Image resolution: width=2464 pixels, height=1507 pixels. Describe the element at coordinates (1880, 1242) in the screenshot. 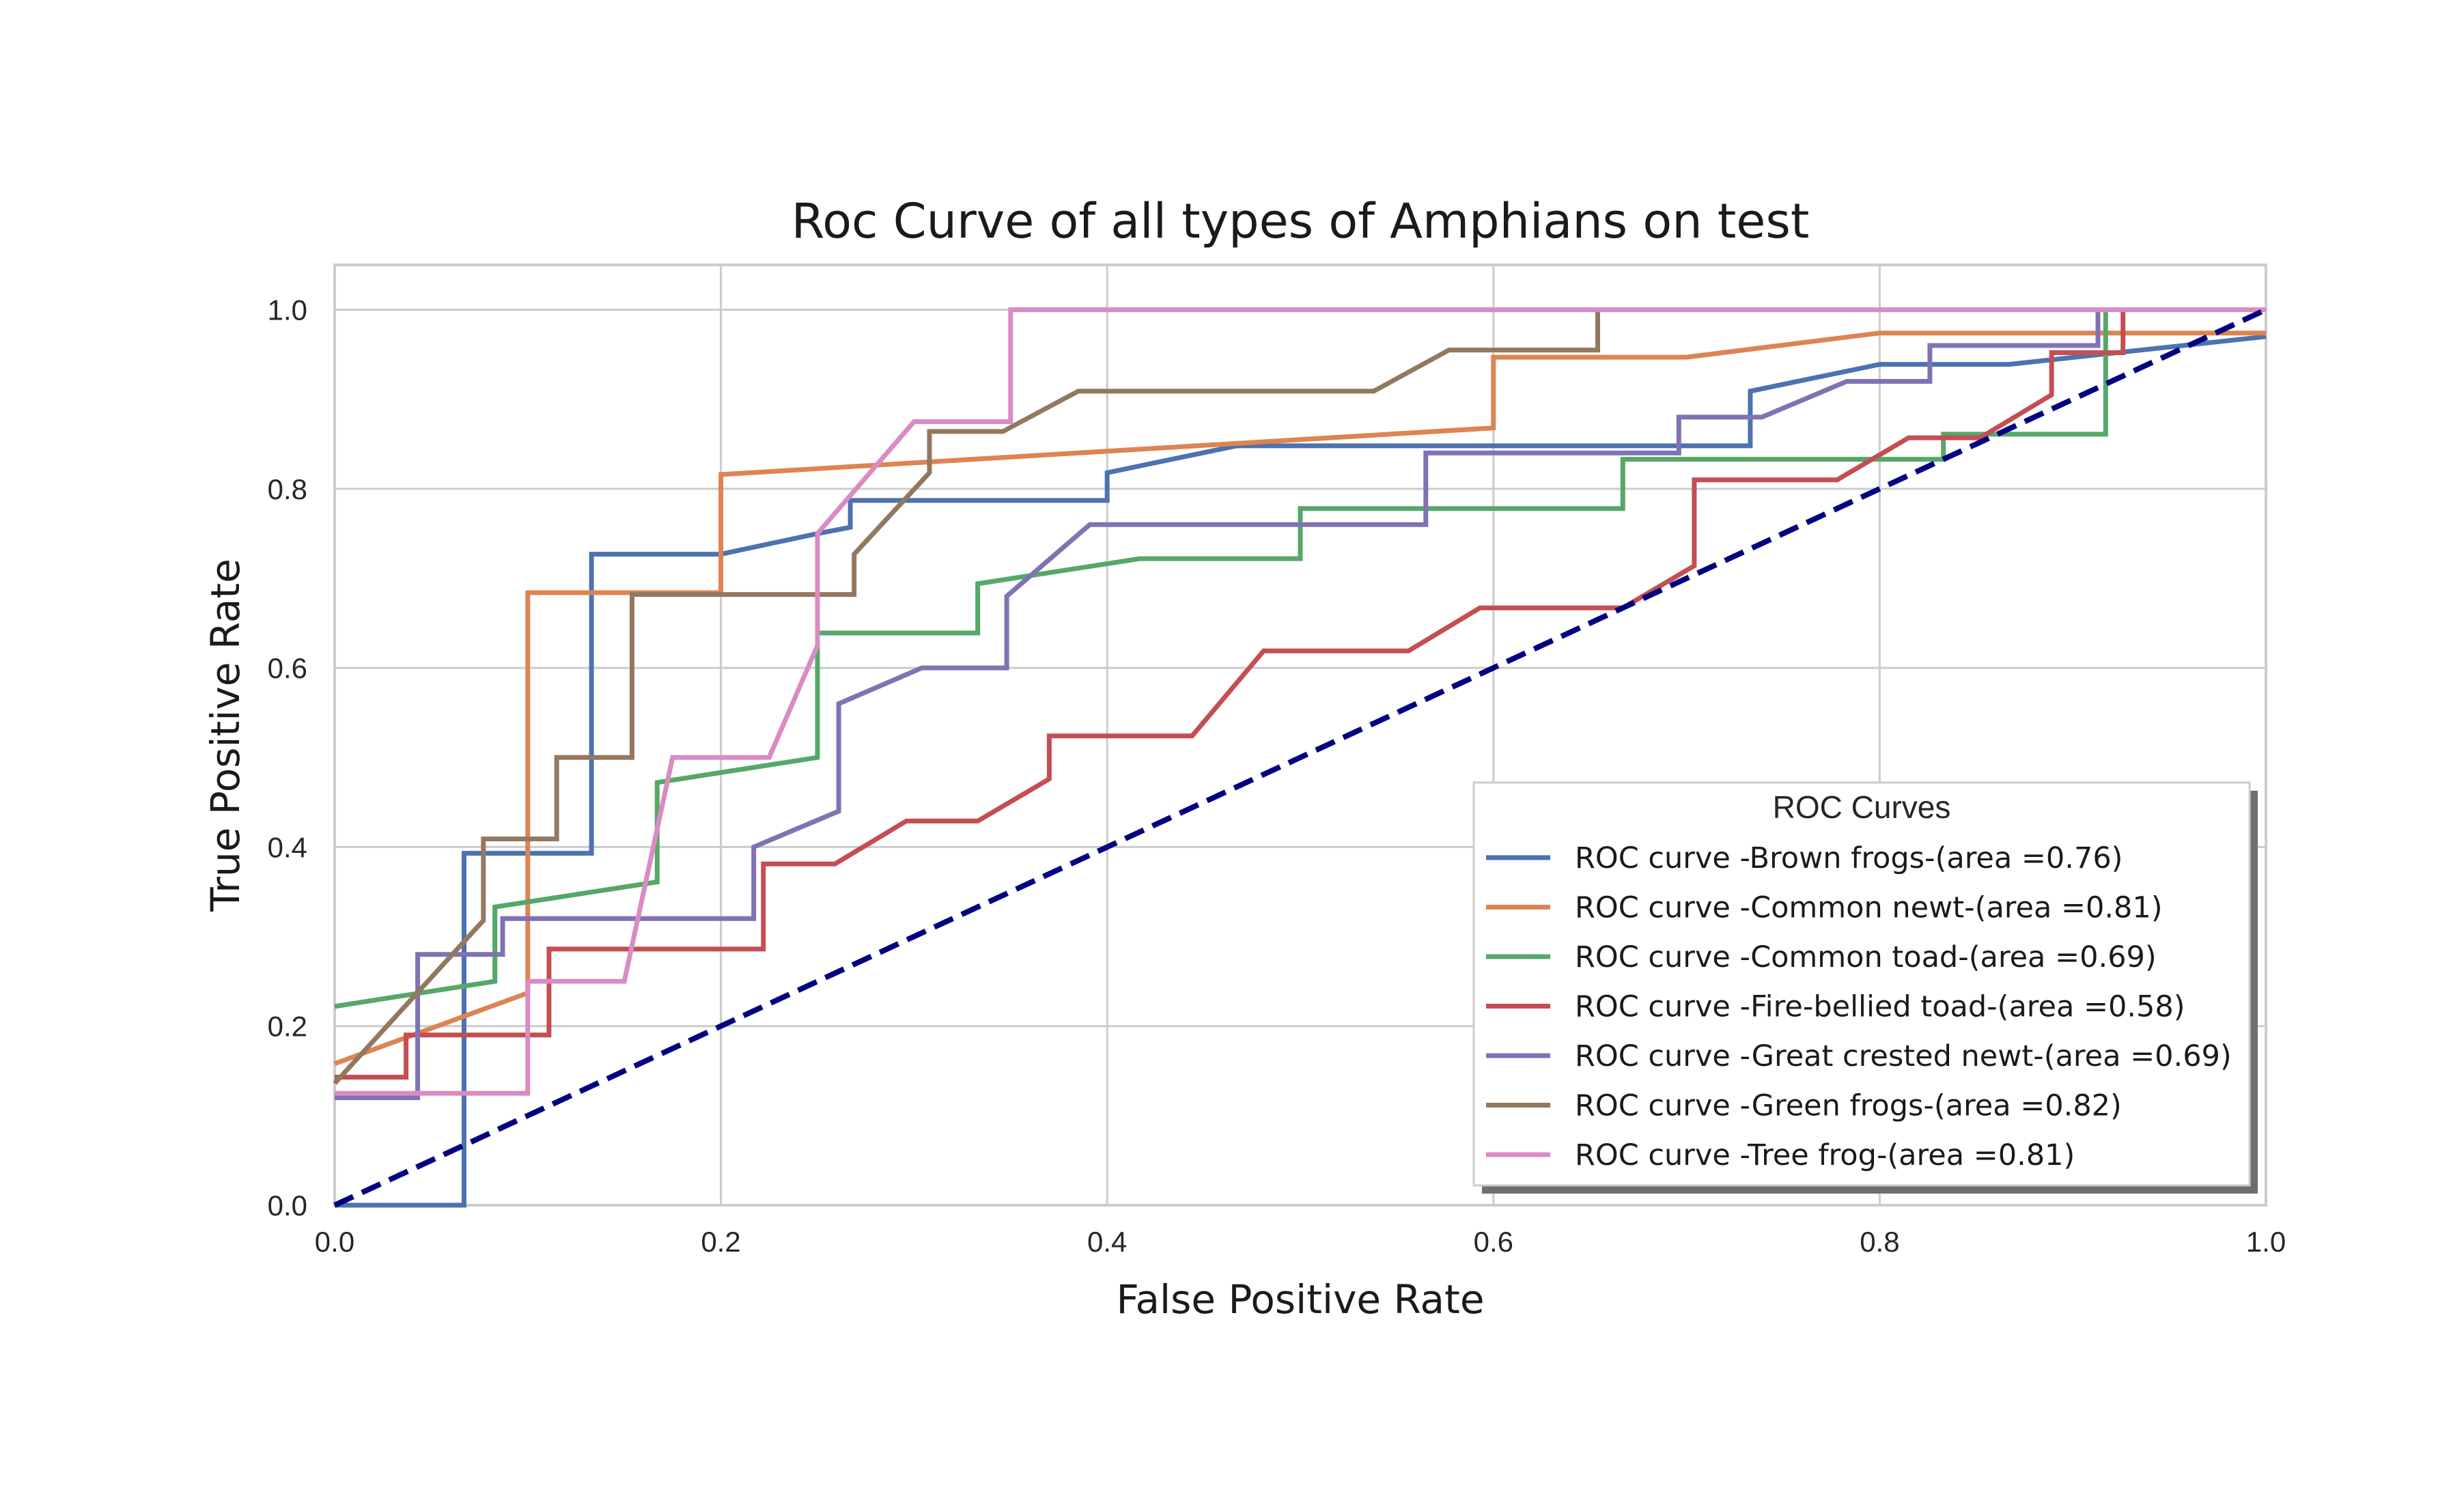

I see `x-tick-label: 0.8` at that location.